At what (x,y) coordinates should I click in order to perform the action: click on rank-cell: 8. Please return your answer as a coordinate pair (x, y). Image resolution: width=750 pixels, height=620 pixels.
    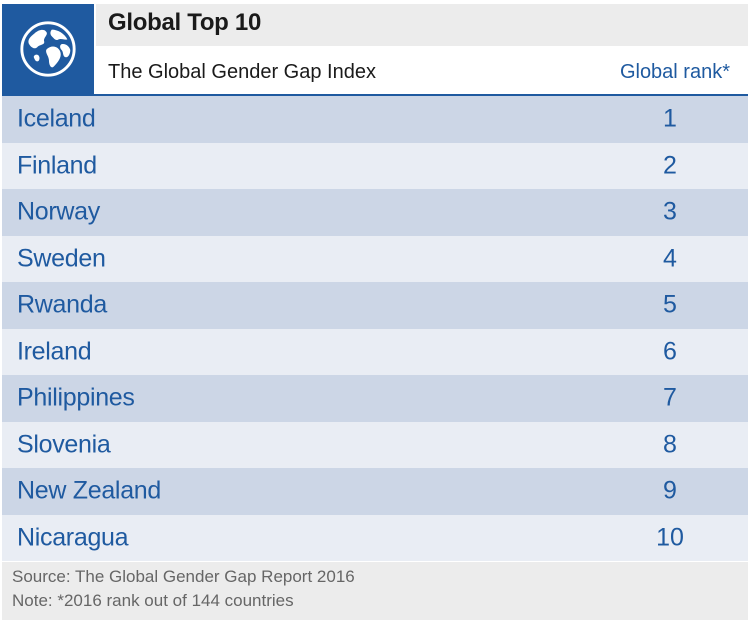
    Looking at the image, I should click on (670, 444).